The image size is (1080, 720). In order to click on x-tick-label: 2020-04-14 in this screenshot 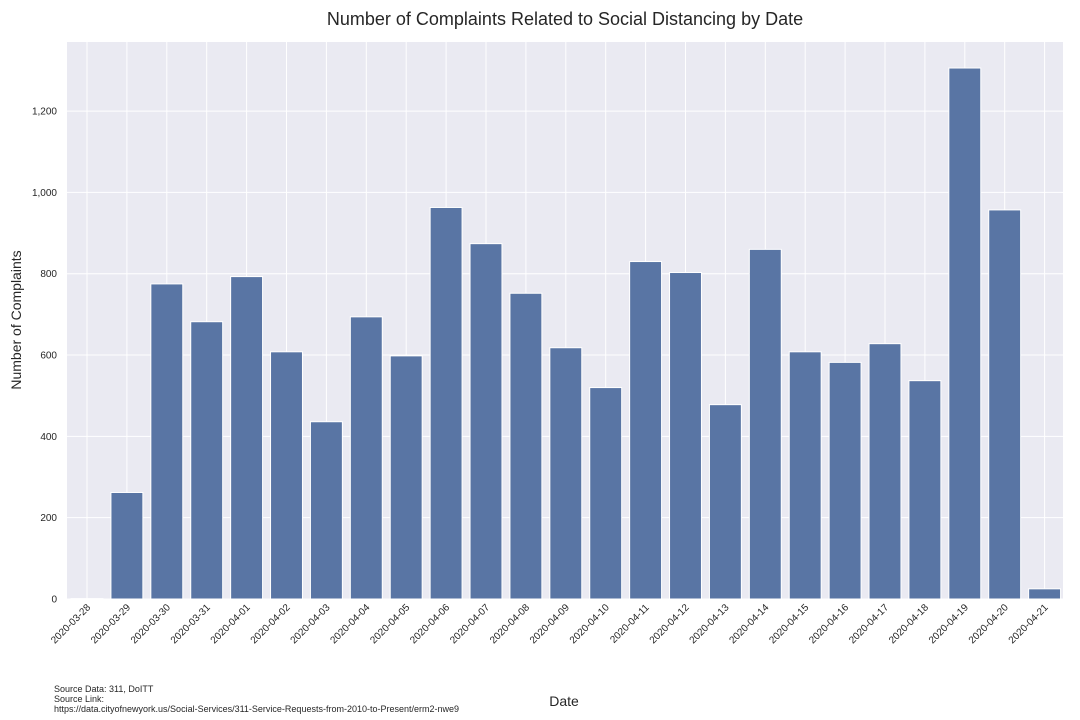, I will do `click(749, 624)`.